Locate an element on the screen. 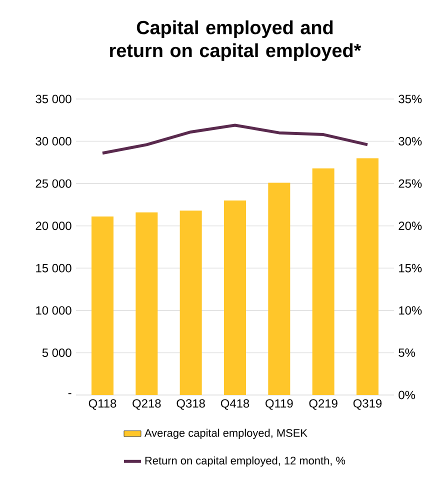  y2-tick-label: 20% is located at coordinates (410, 226).